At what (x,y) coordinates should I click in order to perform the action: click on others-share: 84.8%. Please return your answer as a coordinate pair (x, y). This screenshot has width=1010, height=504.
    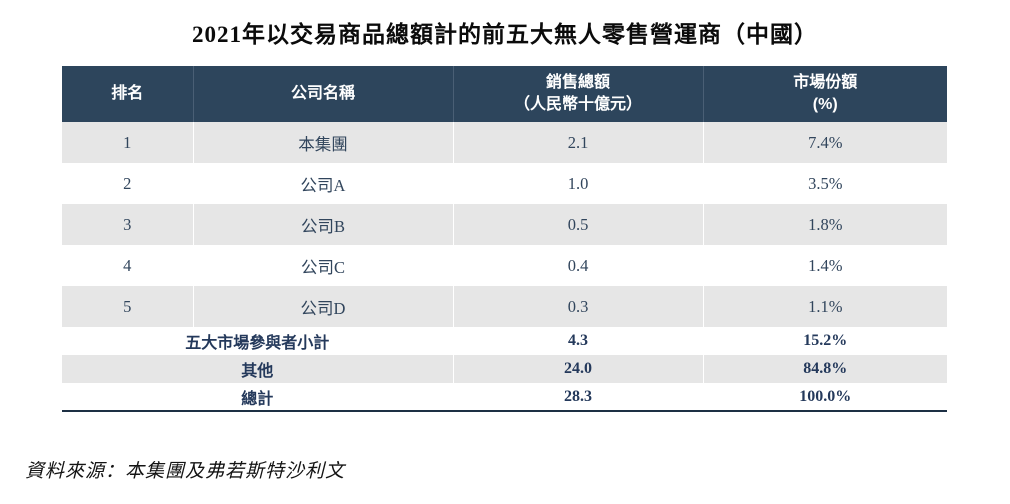
    Looking at the image, I should click on (825, 368).